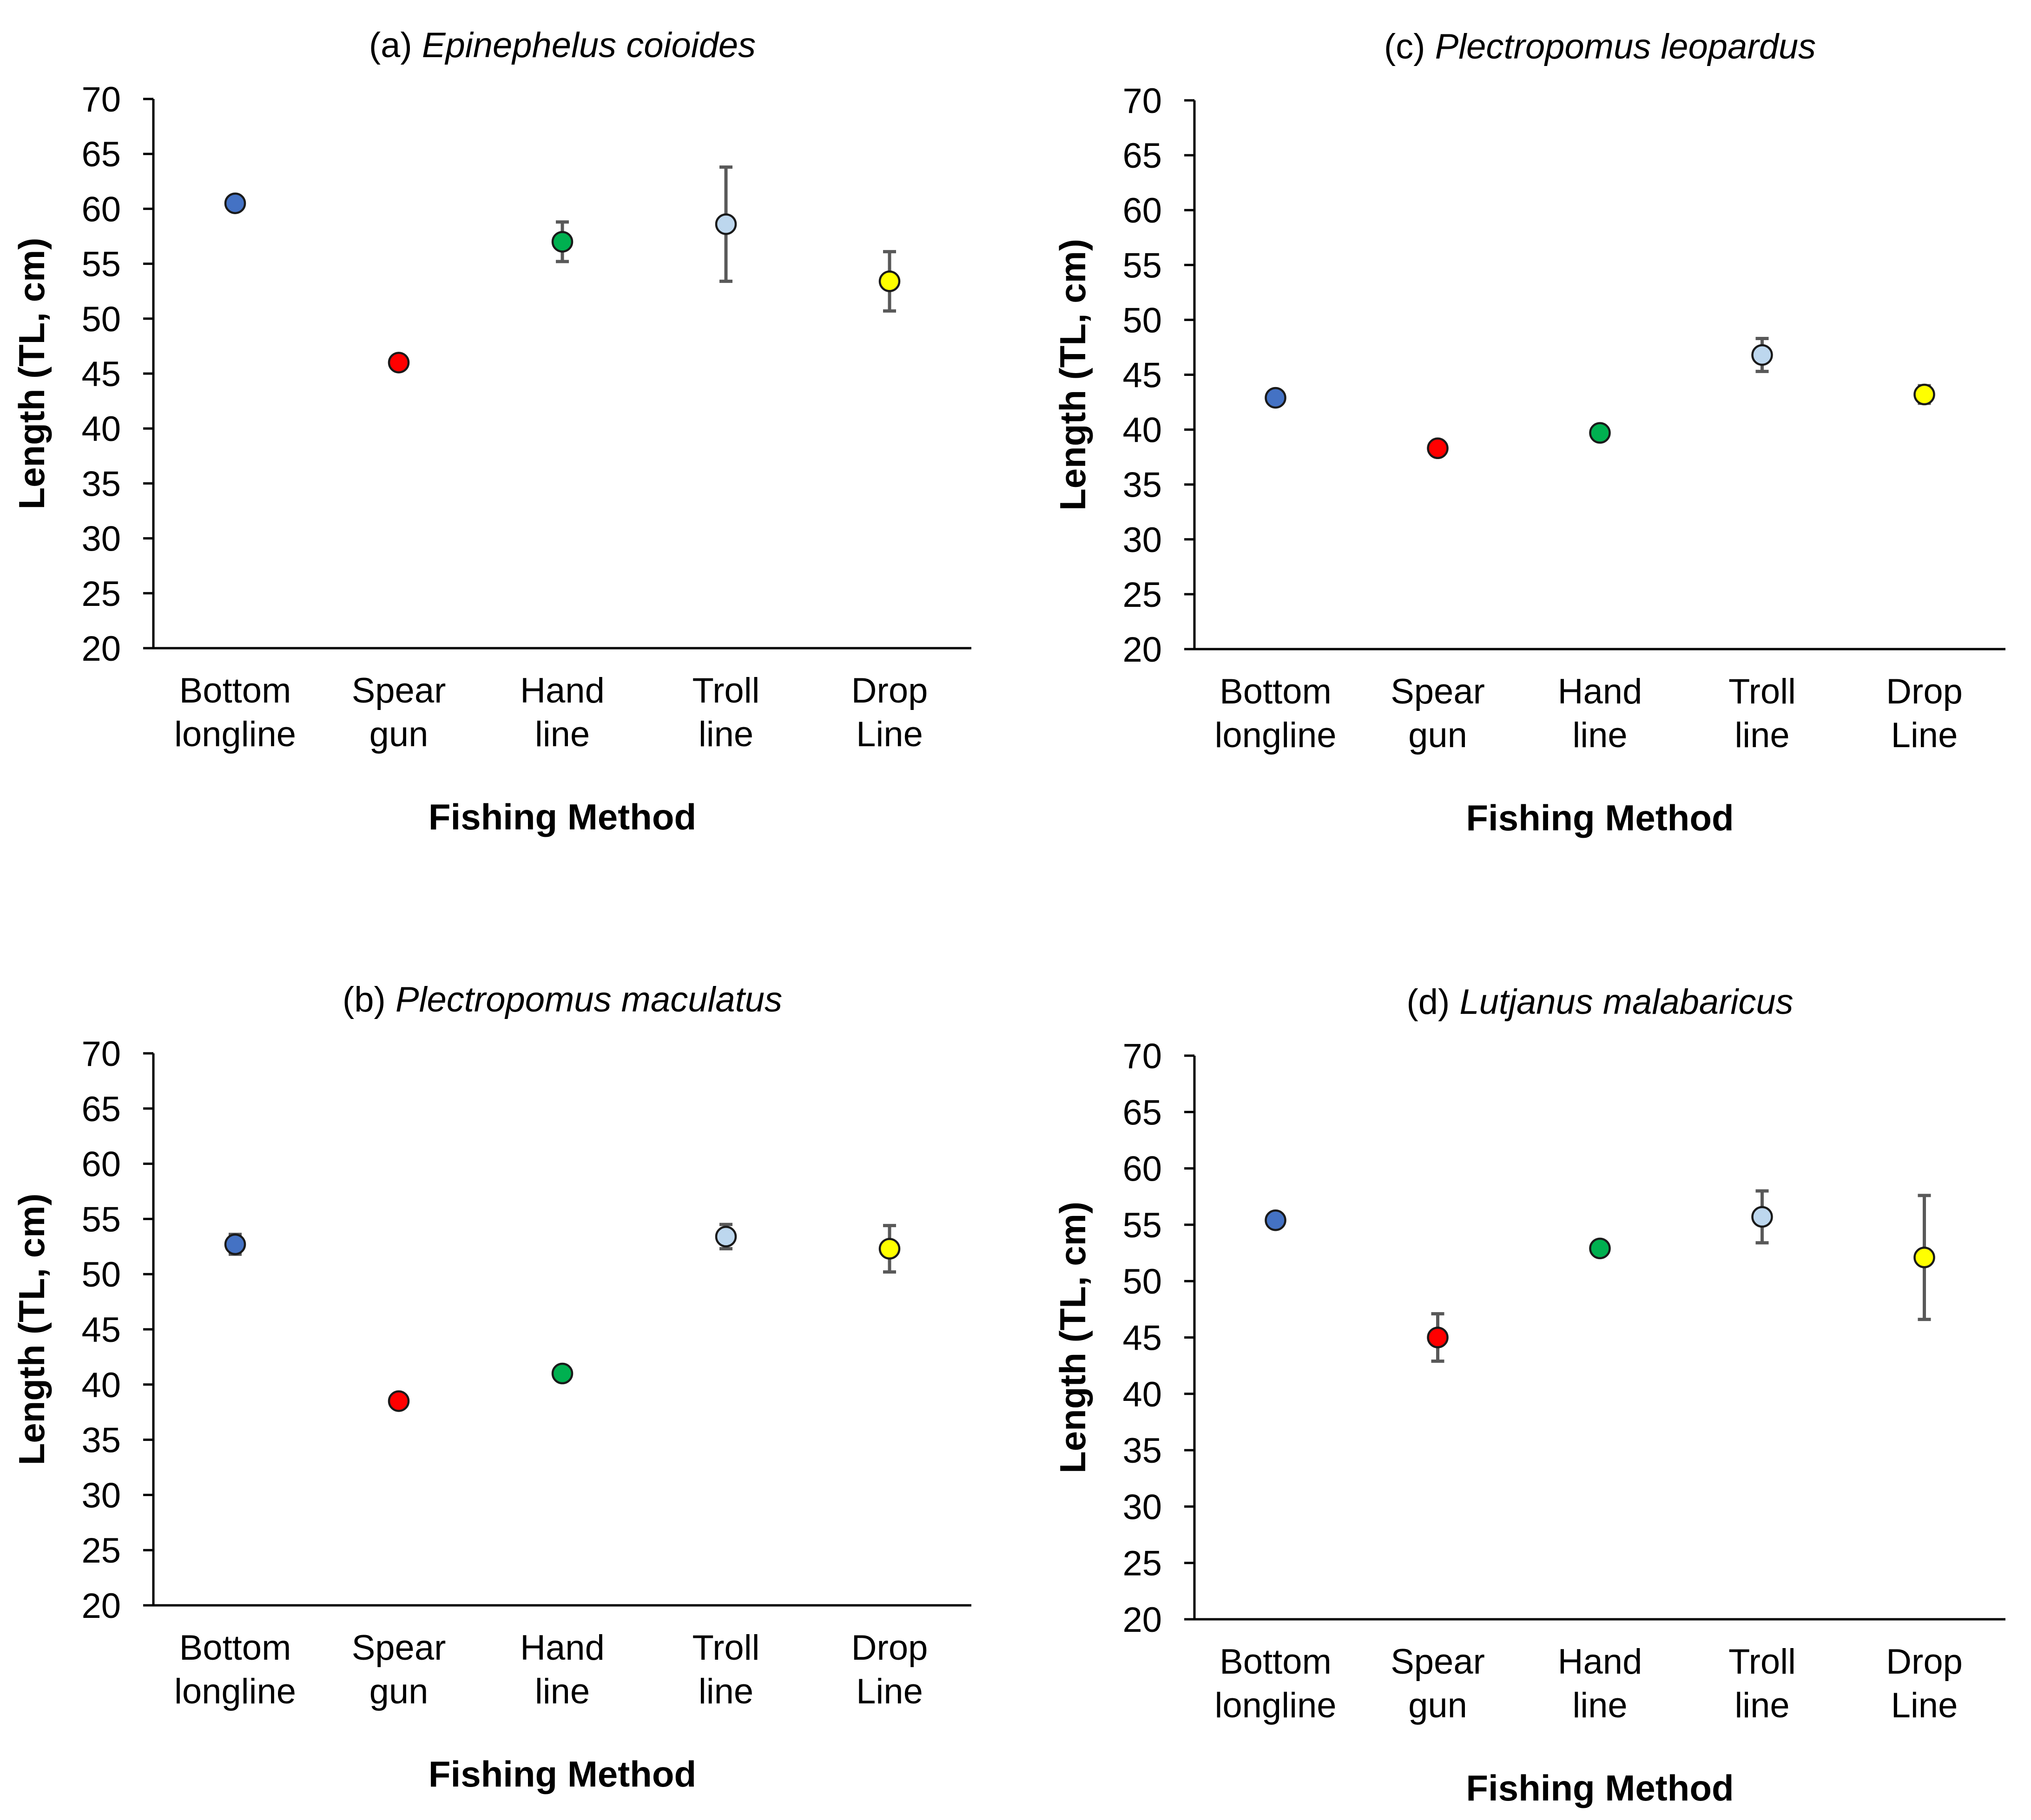 The width and height of the screenshot is (2031, 1820). What do you see at coordinates (1625, 46) in the screenshot?
I see `species-name: Plectropomus leopardus` at bounding box center [1625, 46].